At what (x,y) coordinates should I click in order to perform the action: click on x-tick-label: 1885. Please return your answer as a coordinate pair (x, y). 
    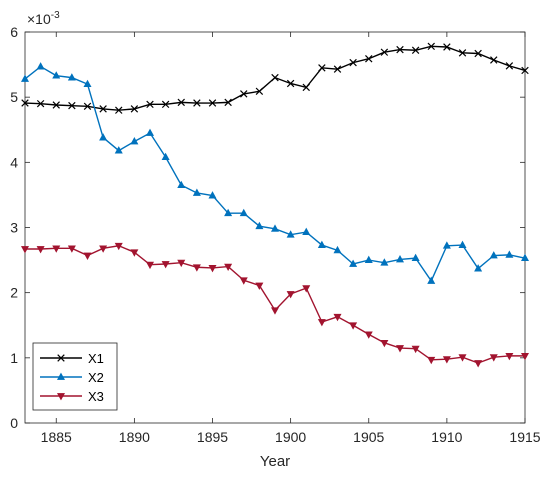
    Looking at the image, I should click on (56, 437).